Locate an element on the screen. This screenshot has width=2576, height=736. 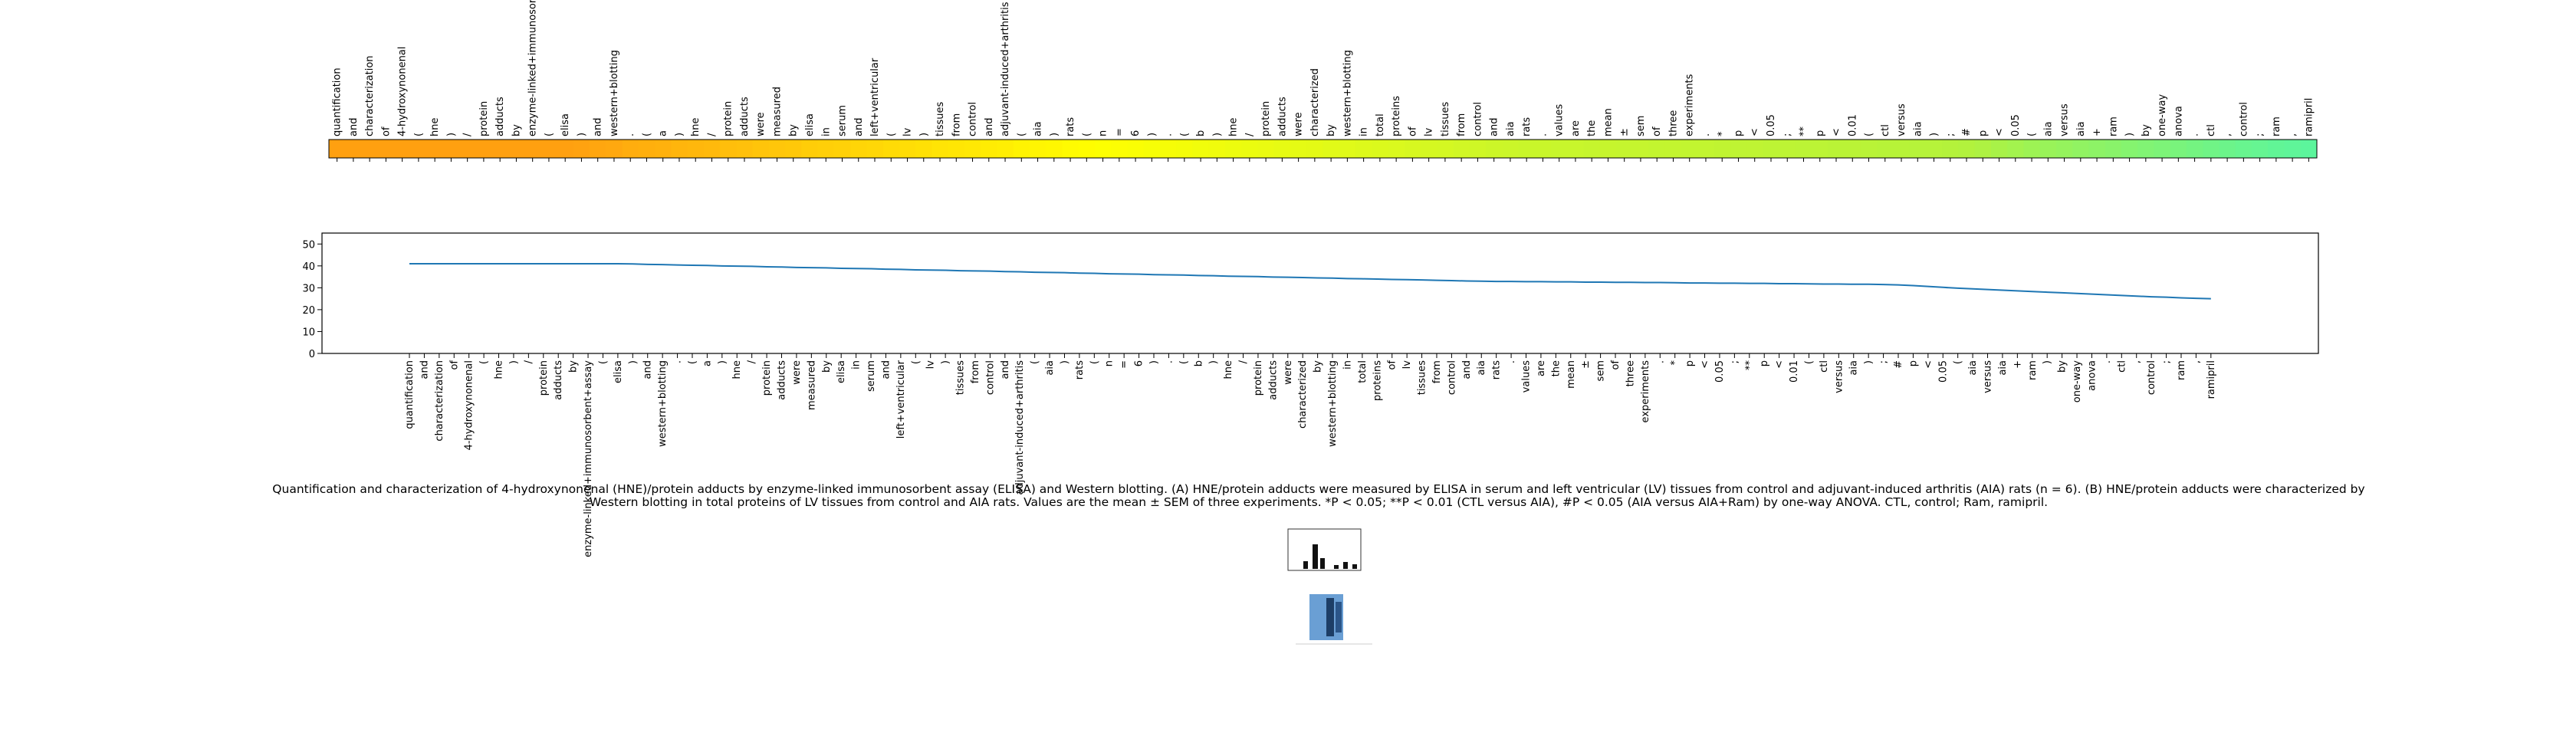
x-tick-label: total is located at coordinates (1362, 372).